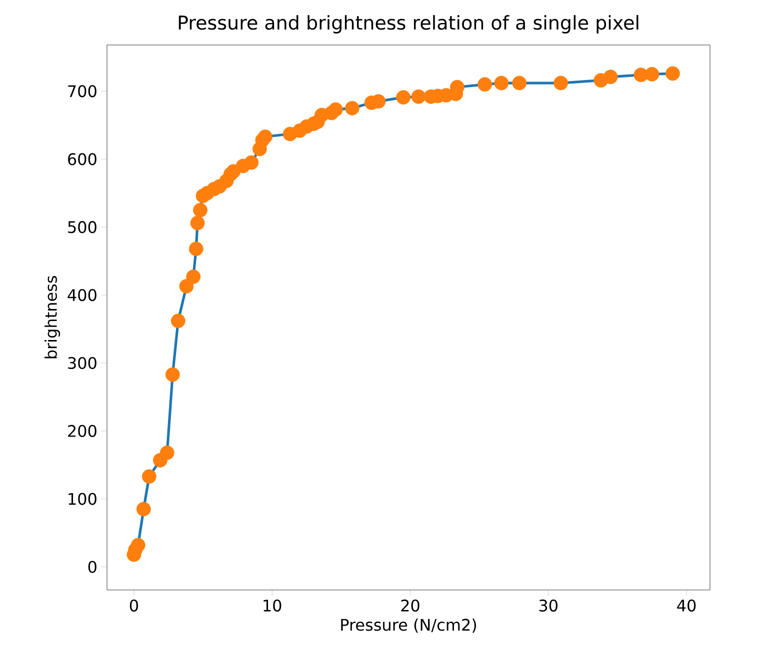 This screenshot has height=647, width=757. I want to click on y-tick-label: 100, so click(82, 498).